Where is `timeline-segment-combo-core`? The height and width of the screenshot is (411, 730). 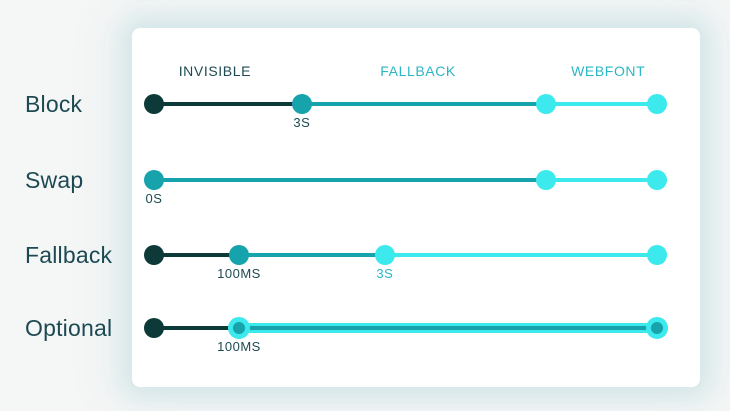
timeline-segment-combo-core is located at coordinates (448, 328).